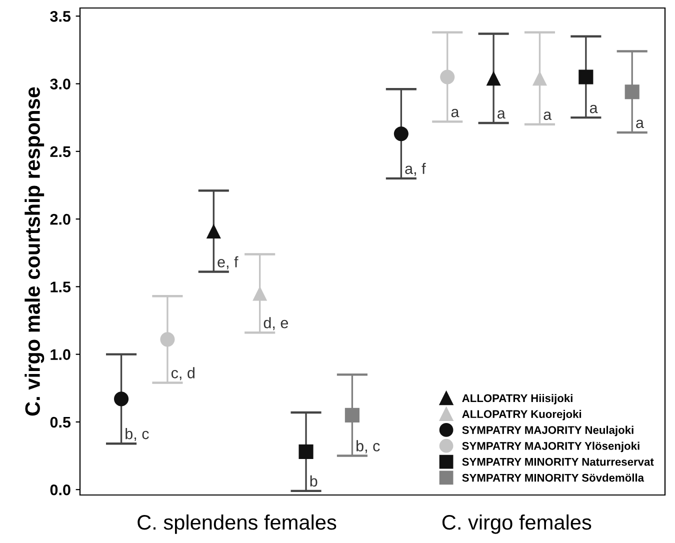  I want to click on data-label: e, f, so click(228, 263).